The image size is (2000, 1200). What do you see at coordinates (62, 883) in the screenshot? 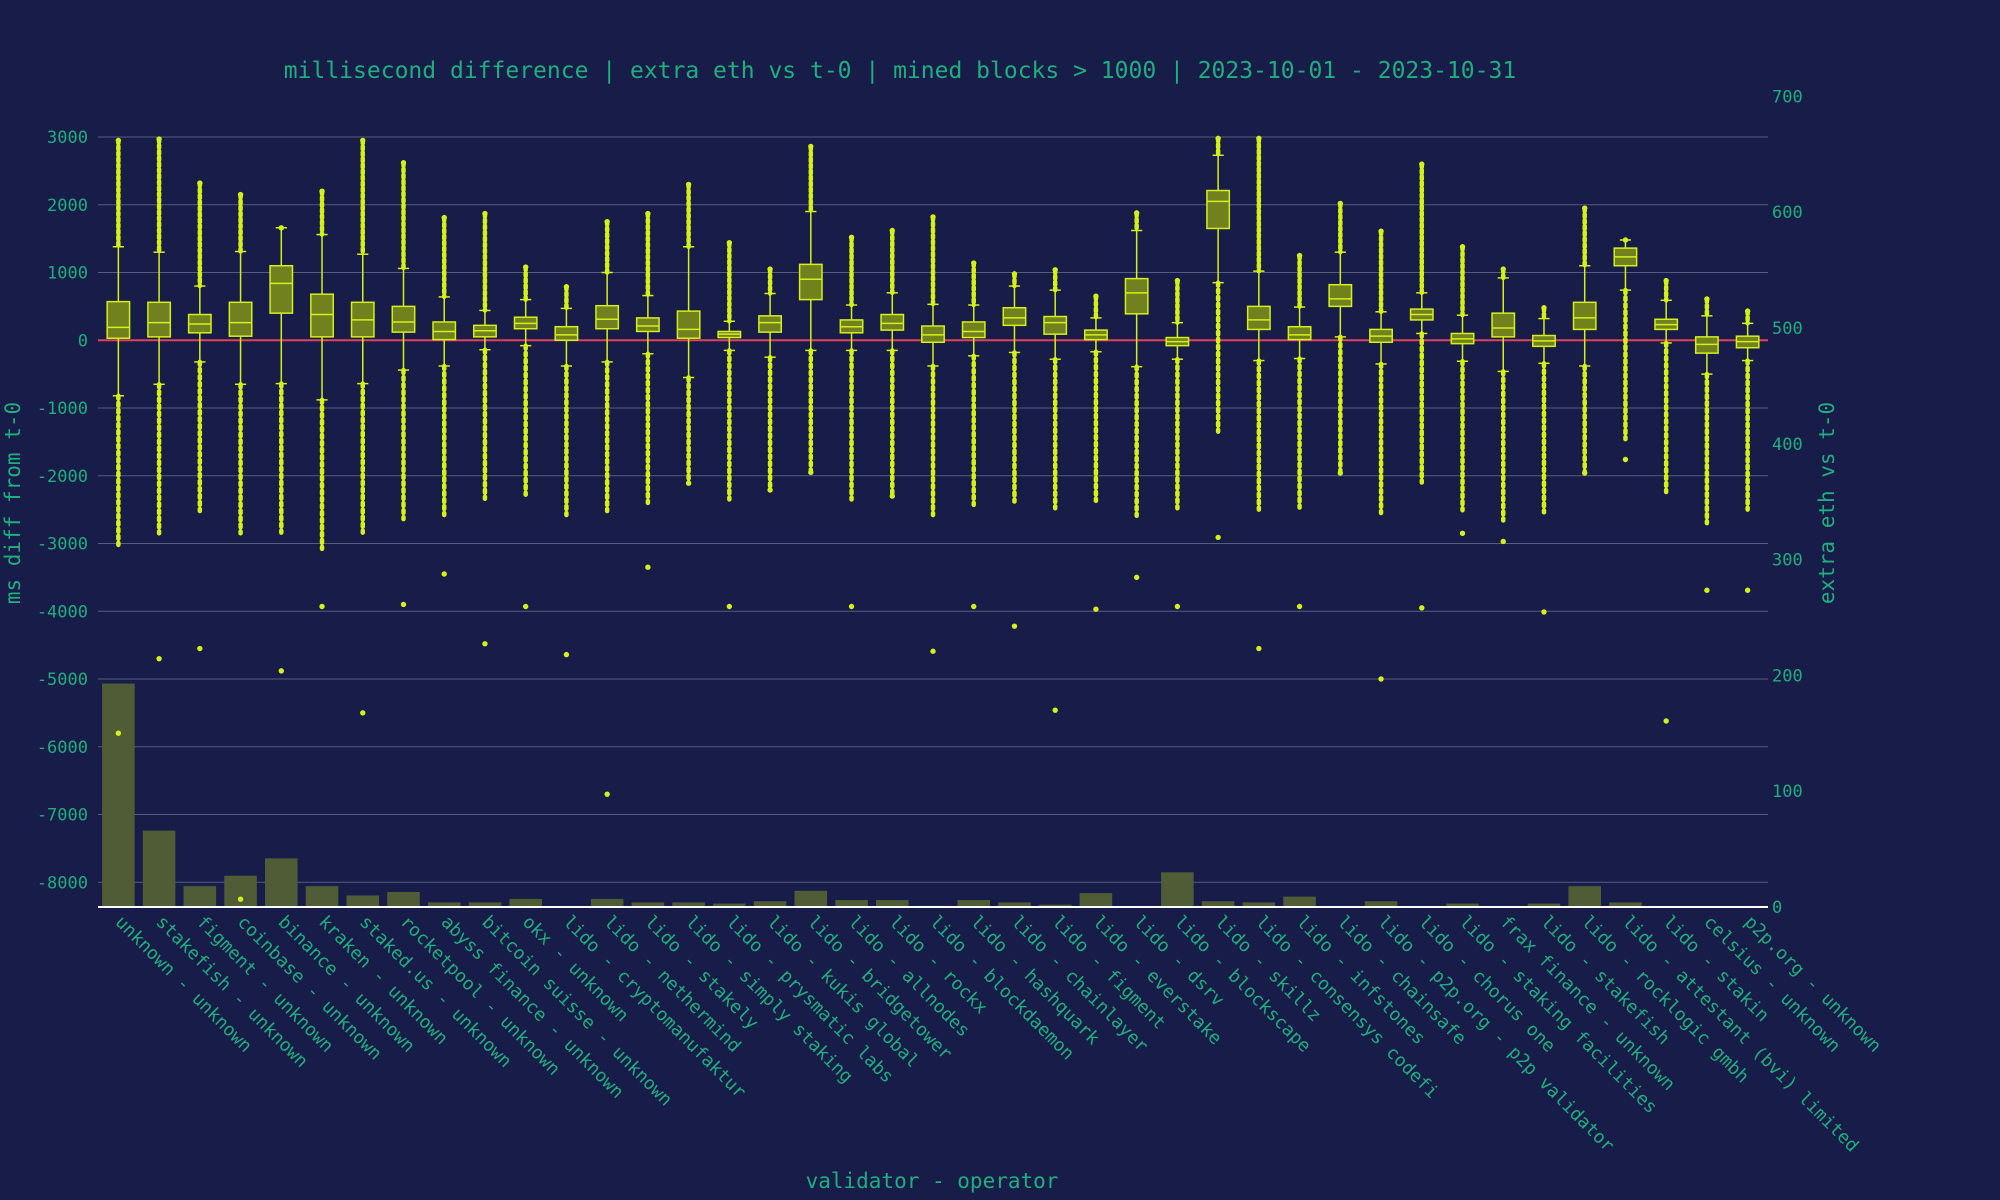
I see `y-tick-label-left: -8000` at bounding box center [62, 883].